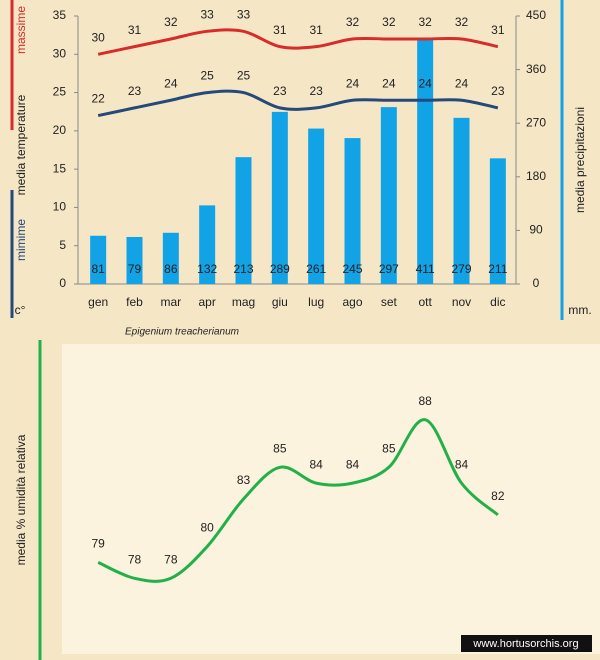 Image resolution: width=600 pixels, height=660 pixels. What do you see at coordinates (243, 269) in the screenshot?
I see `bar-value-label: 213` at bounding box center [243, 269].